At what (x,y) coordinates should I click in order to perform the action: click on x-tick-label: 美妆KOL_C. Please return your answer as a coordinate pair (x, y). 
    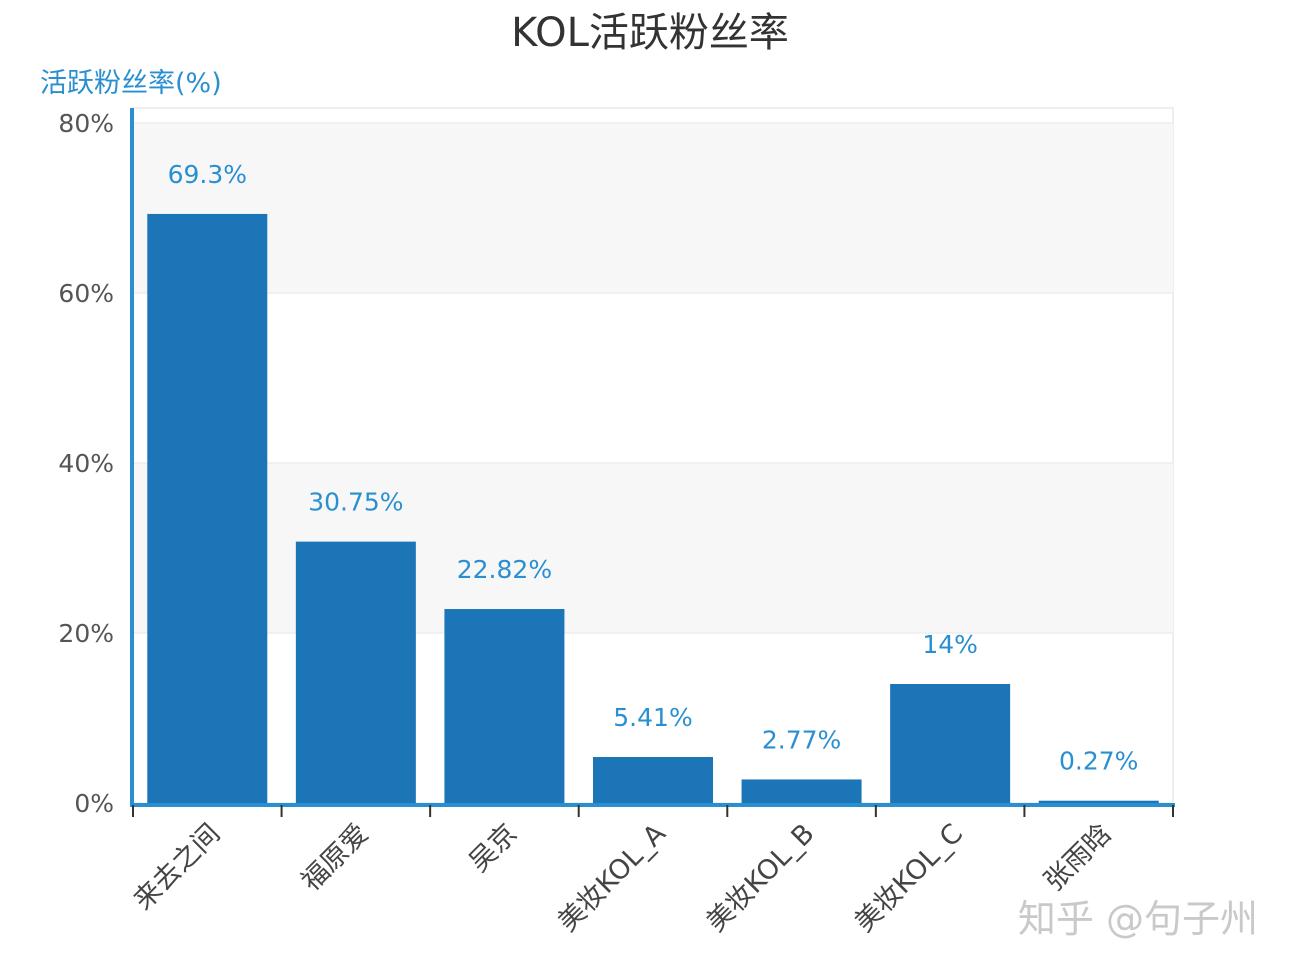
    Looking at the image, I should click on (909, 878).